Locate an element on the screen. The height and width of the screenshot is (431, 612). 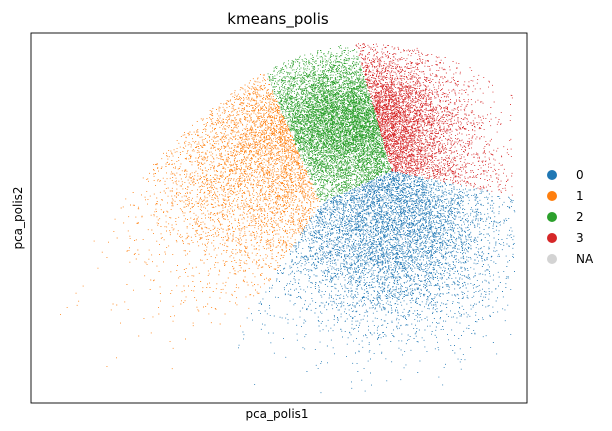
legend-label-2: 2 is located at coordinates (580, 217).